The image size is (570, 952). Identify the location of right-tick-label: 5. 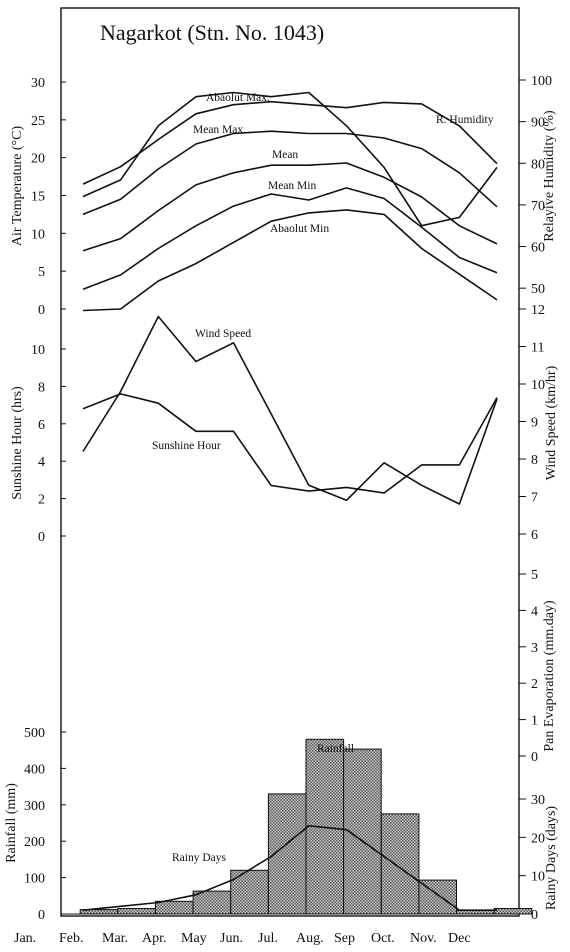
(534, 575).